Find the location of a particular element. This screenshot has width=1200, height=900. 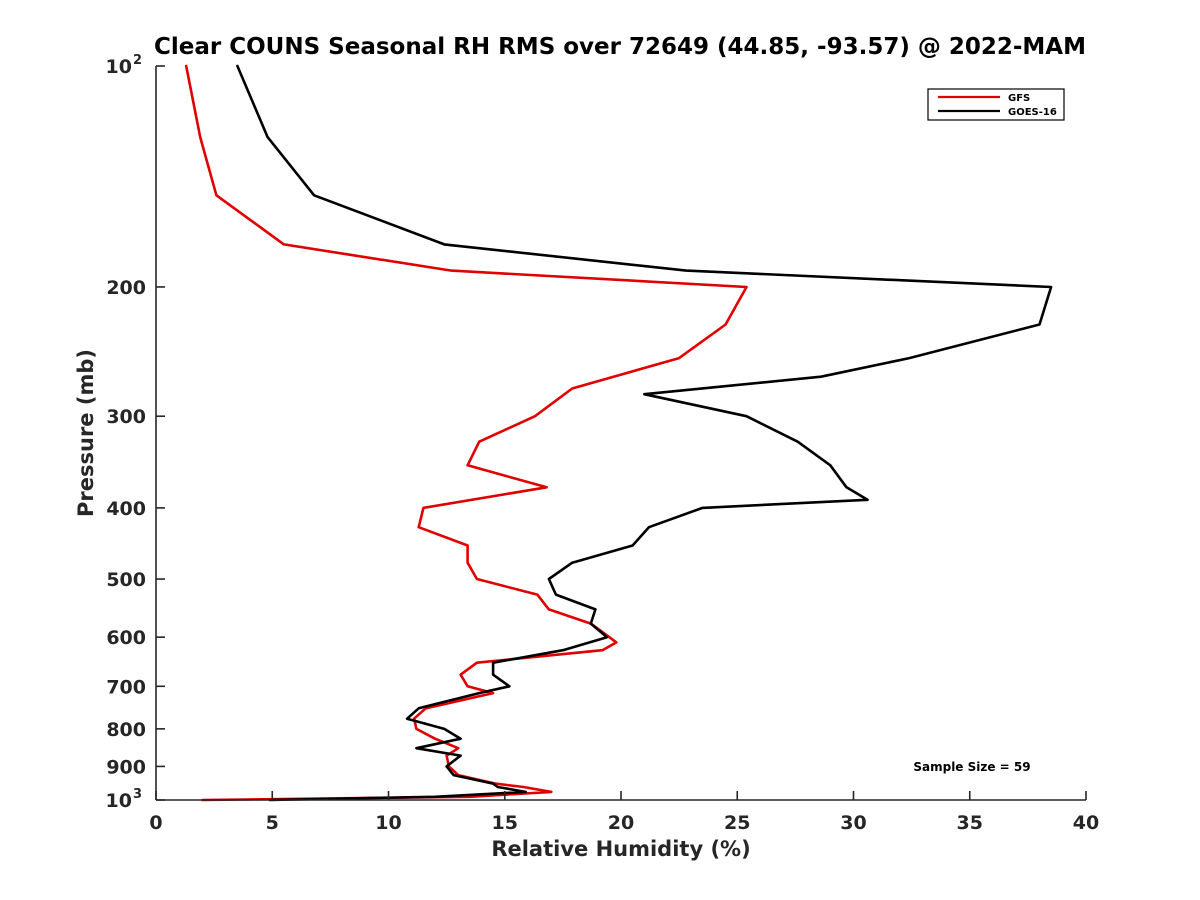

y-tick-label: 800 is located at coordinates (126, 730).